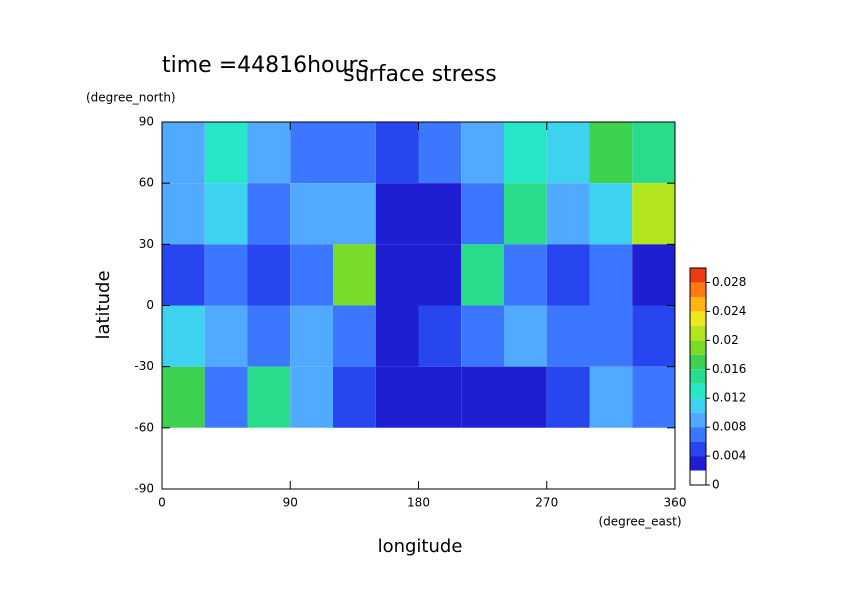  I want to click on colorbar-tick-label: 0.02, so click(725, 340).